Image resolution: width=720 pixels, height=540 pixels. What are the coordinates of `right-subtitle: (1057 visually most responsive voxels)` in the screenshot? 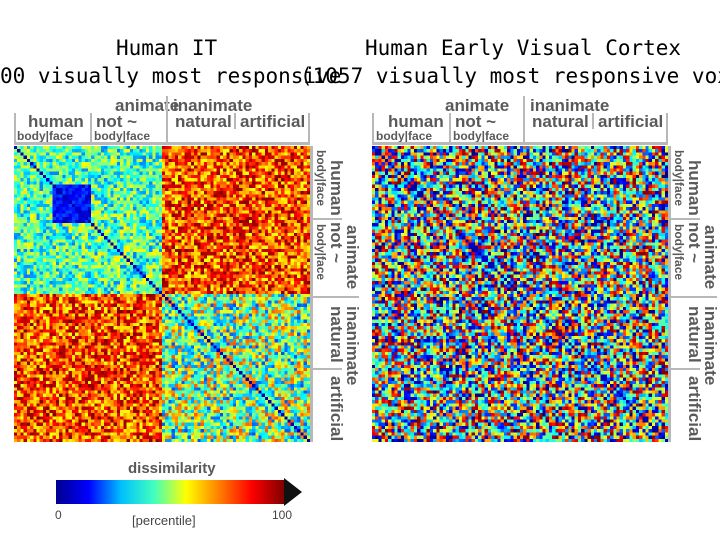 It's located at (510, 76).